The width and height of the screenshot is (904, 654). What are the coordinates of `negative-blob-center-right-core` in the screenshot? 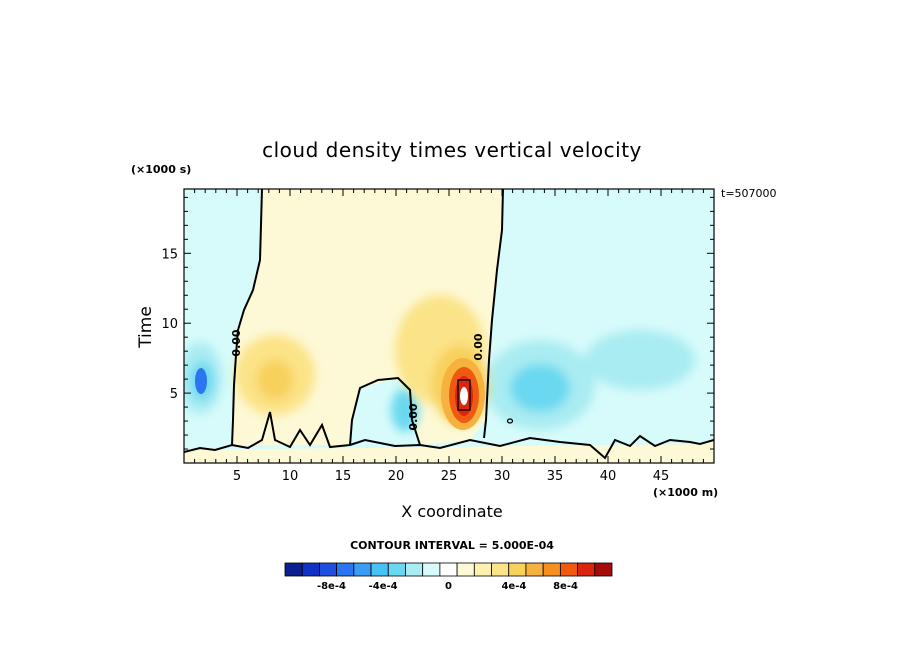 It's located at (540, 388).